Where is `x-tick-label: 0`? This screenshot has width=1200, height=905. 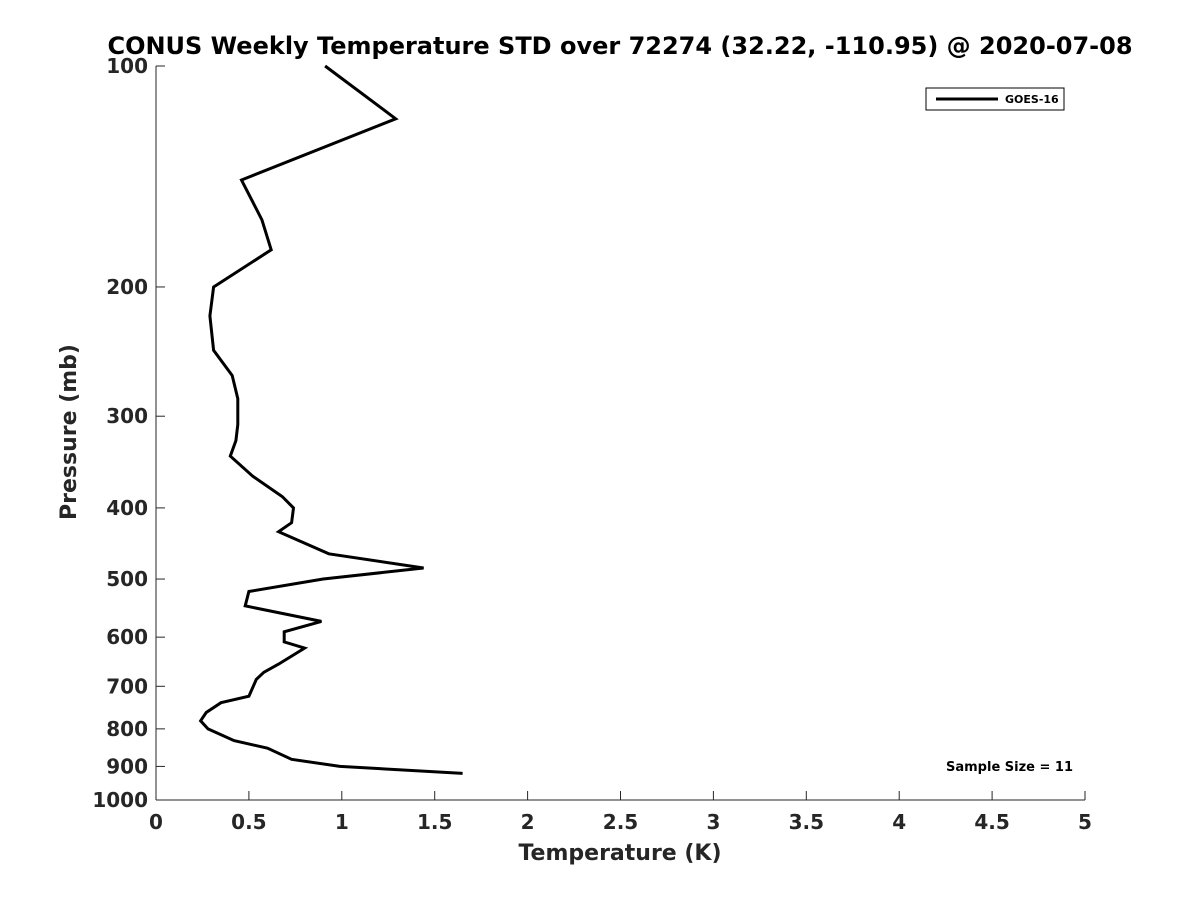 x-tick-label: 0 is located at coordinates (156, 822).